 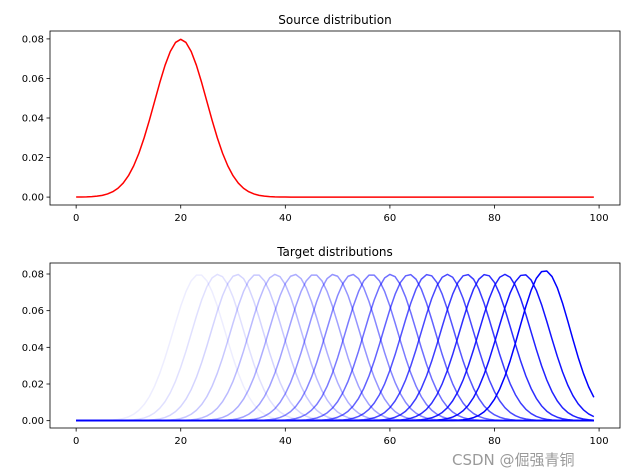 What do you see at coordinates (334, 252) in the screenshot?
I see `target-title: Target distributions` at bounding box center [334, 252].